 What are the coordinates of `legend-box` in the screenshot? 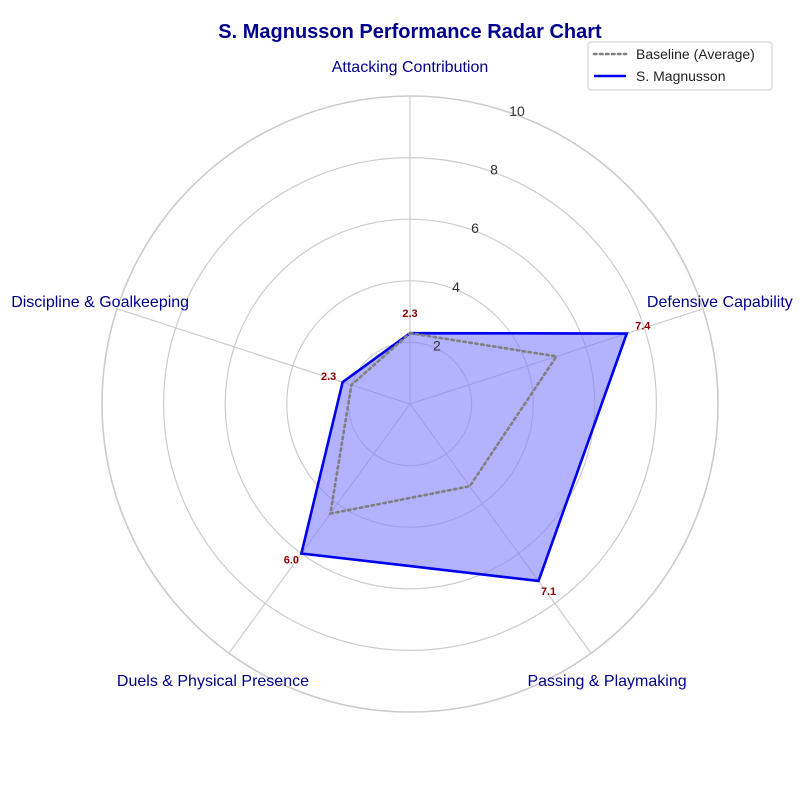 It's located at (680, 66).